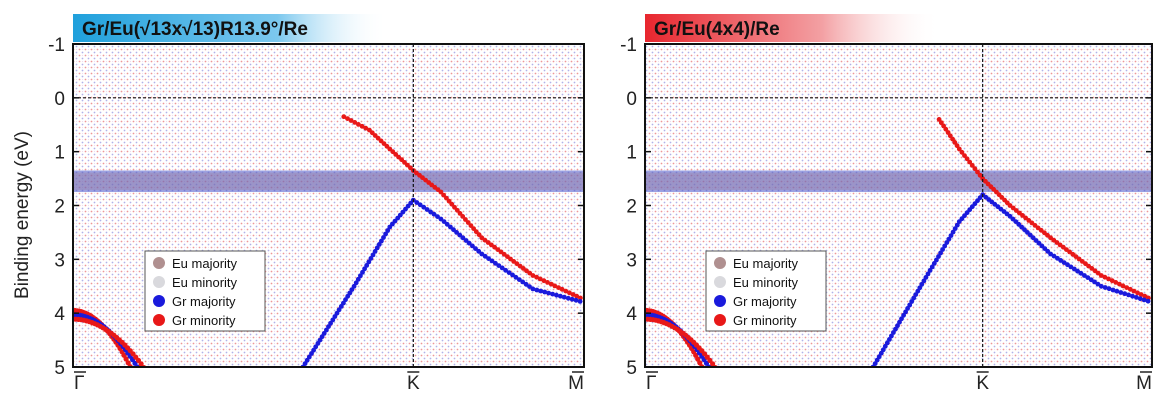  What do you see at coordinates (205, 263) in the screenshot?
I see `legend-label-eu-majority: Eu majority` at bounding box center [205, 263].